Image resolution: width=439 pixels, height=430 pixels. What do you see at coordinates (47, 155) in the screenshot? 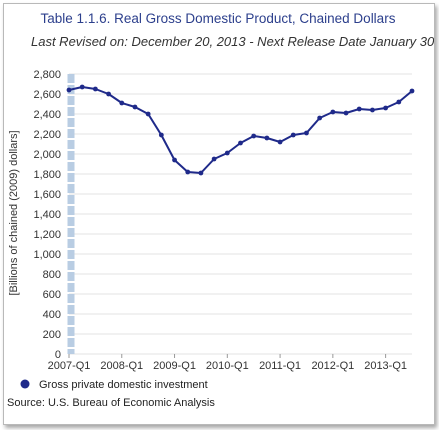
I see `y-tick-label: 2,000` at bounding box center [47, 155].